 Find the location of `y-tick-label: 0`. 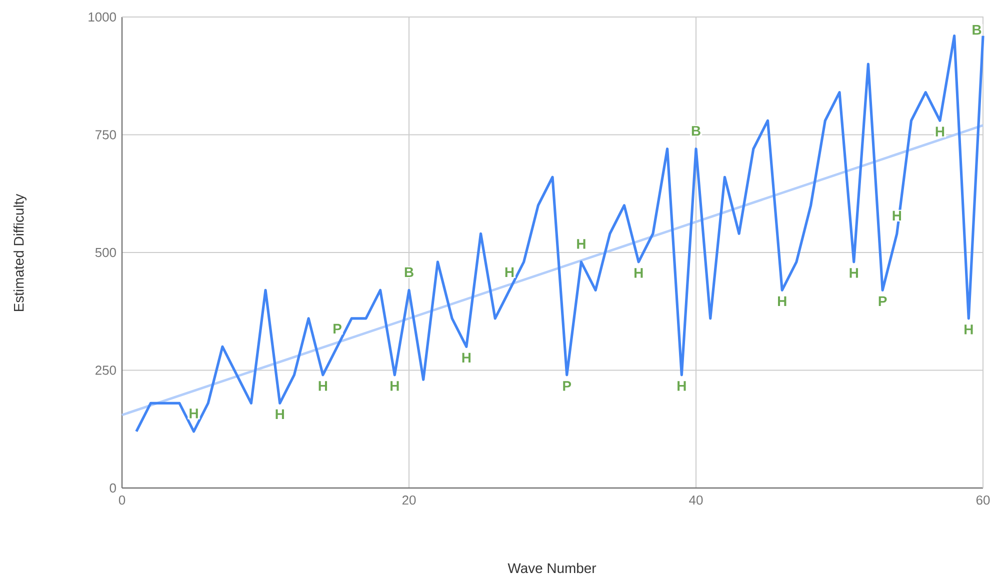

y-tick-label: 0 is located at coordinates (113, 488).